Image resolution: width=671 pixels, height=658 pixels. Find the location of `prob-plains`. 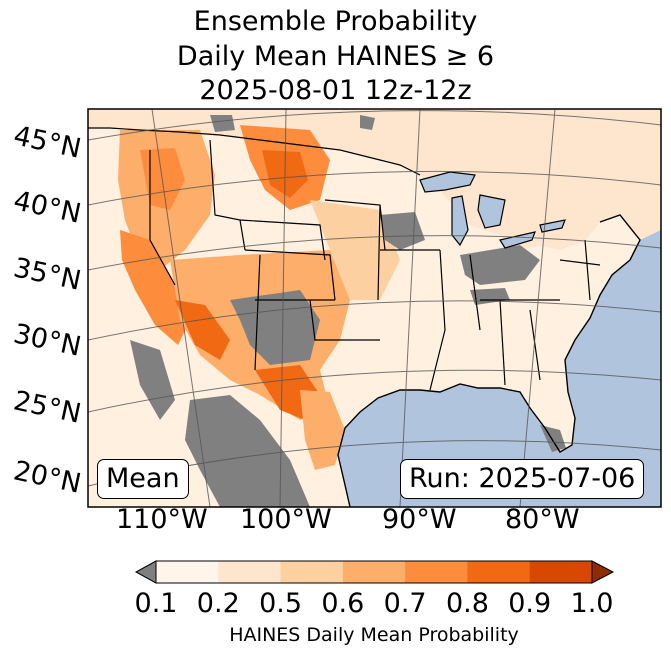

prob-plains is located at coordinates (355, 250).